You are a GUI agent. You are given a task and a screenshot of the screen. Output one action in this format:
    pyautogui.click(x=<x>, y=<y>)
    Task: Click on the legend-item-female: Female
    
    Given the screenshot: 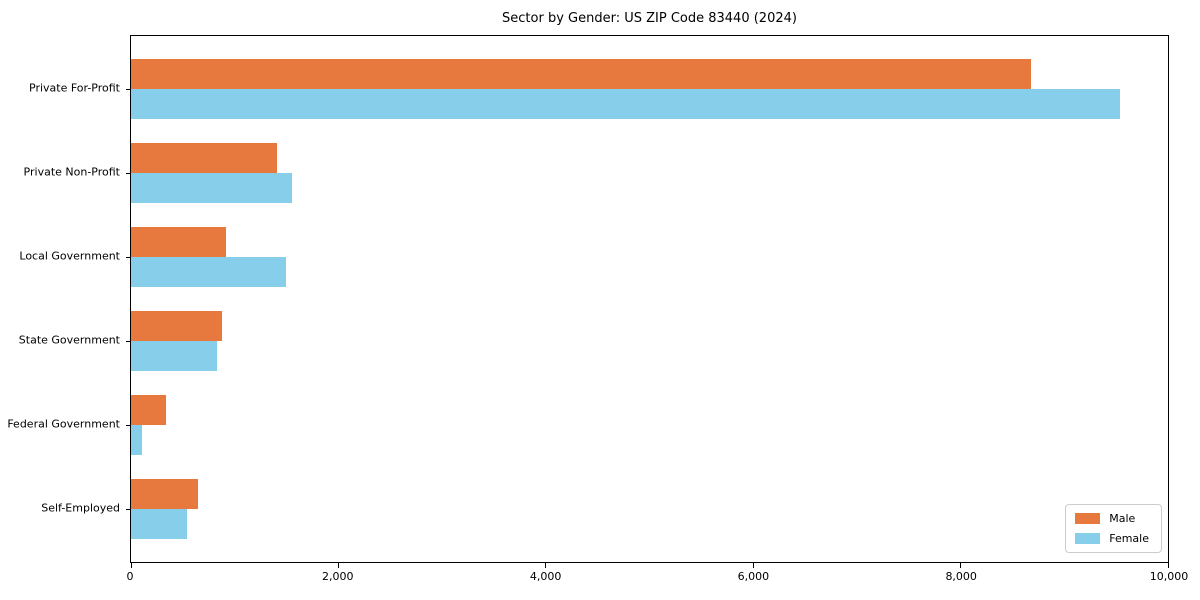 What is the action you would take?
    pyautogui.click(x=1112, y=538)
    